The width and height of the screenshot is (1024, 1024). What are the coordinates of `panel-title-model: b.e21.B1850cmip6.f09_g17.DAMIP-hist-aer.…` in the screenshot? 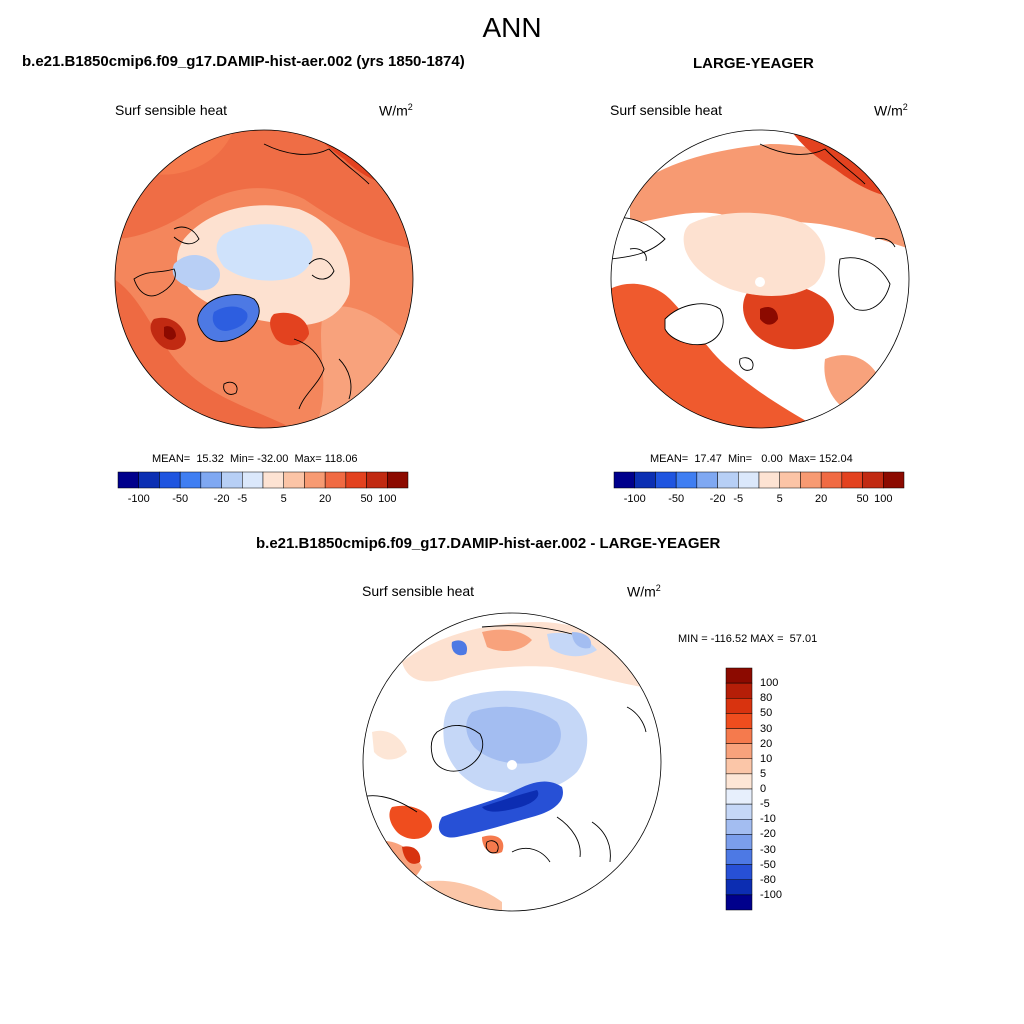 It's located at (243, 61).